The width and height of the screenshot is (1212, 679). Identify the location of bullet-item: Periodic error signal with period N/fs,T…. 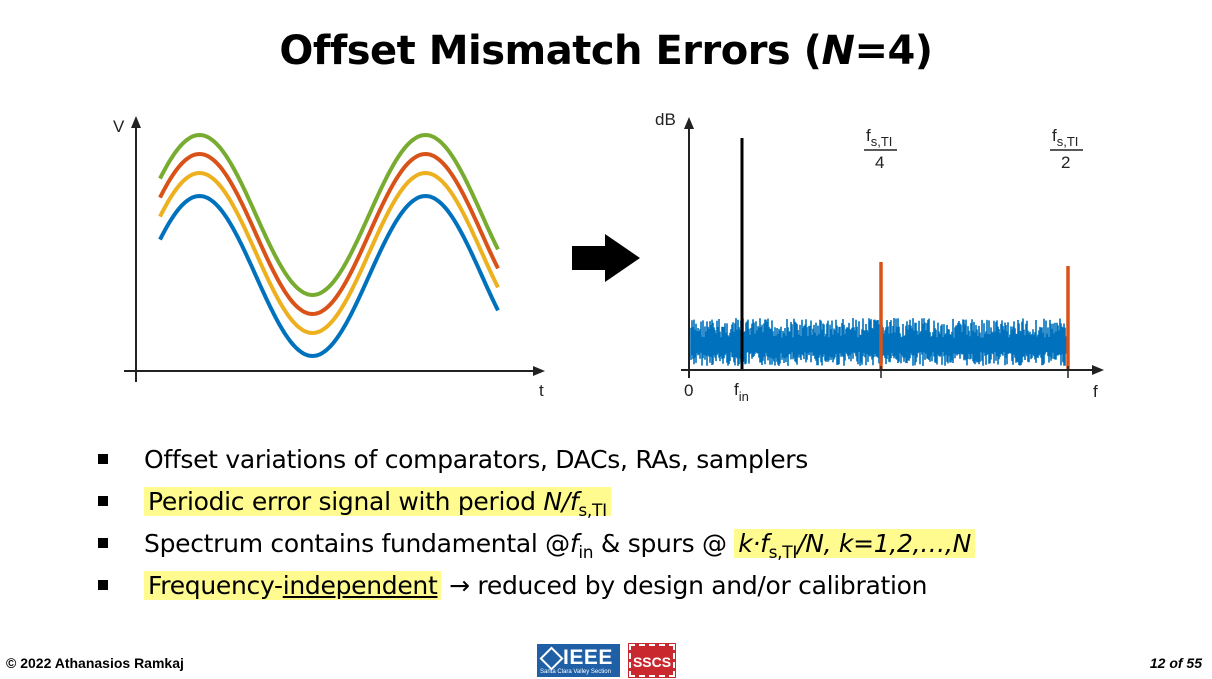
(536, 503).